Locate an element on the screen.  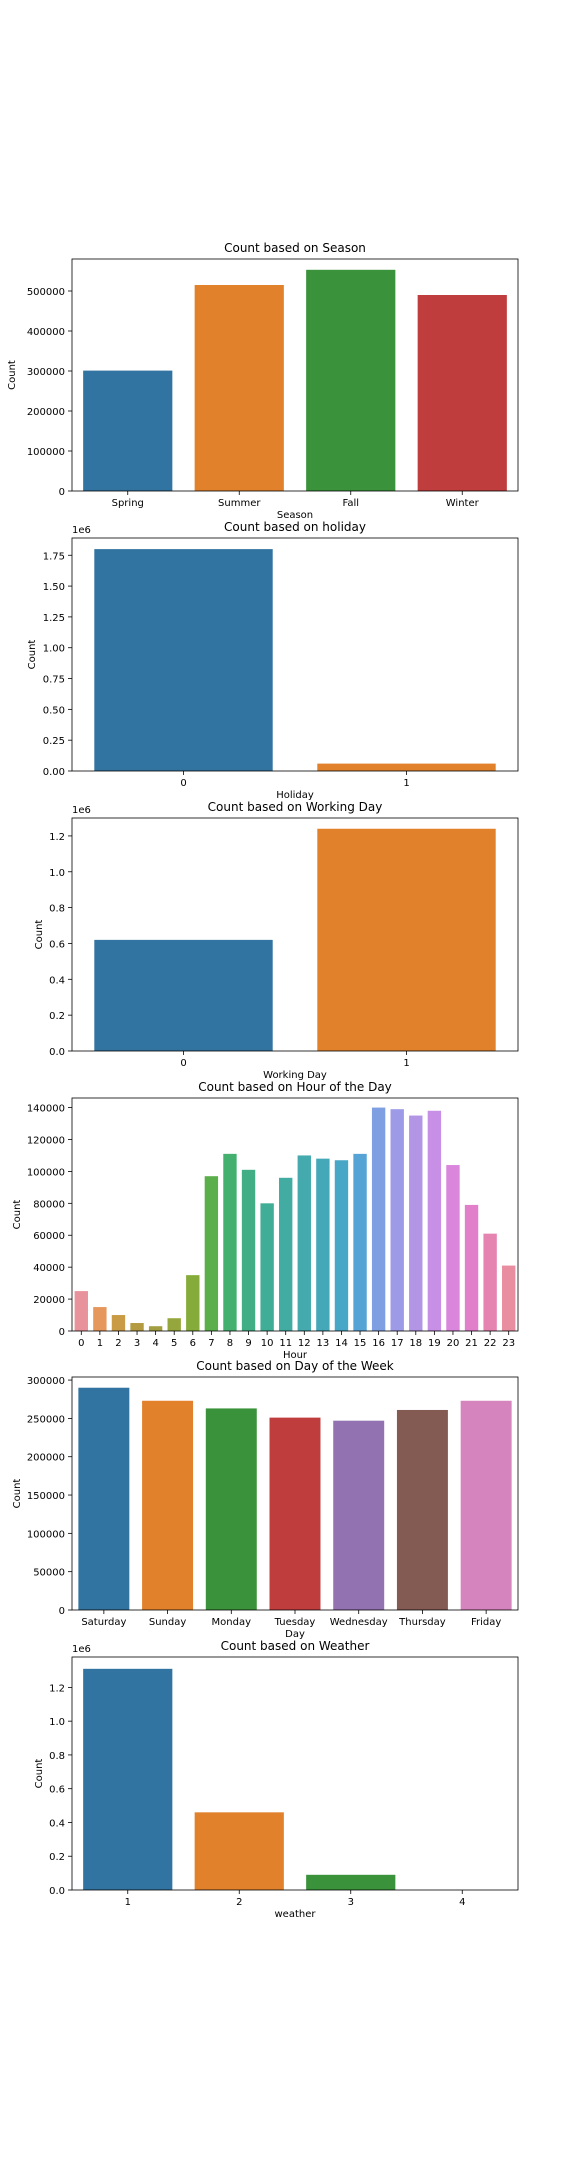
x-tick-label: 20 is located at coordinates (453, 1343).